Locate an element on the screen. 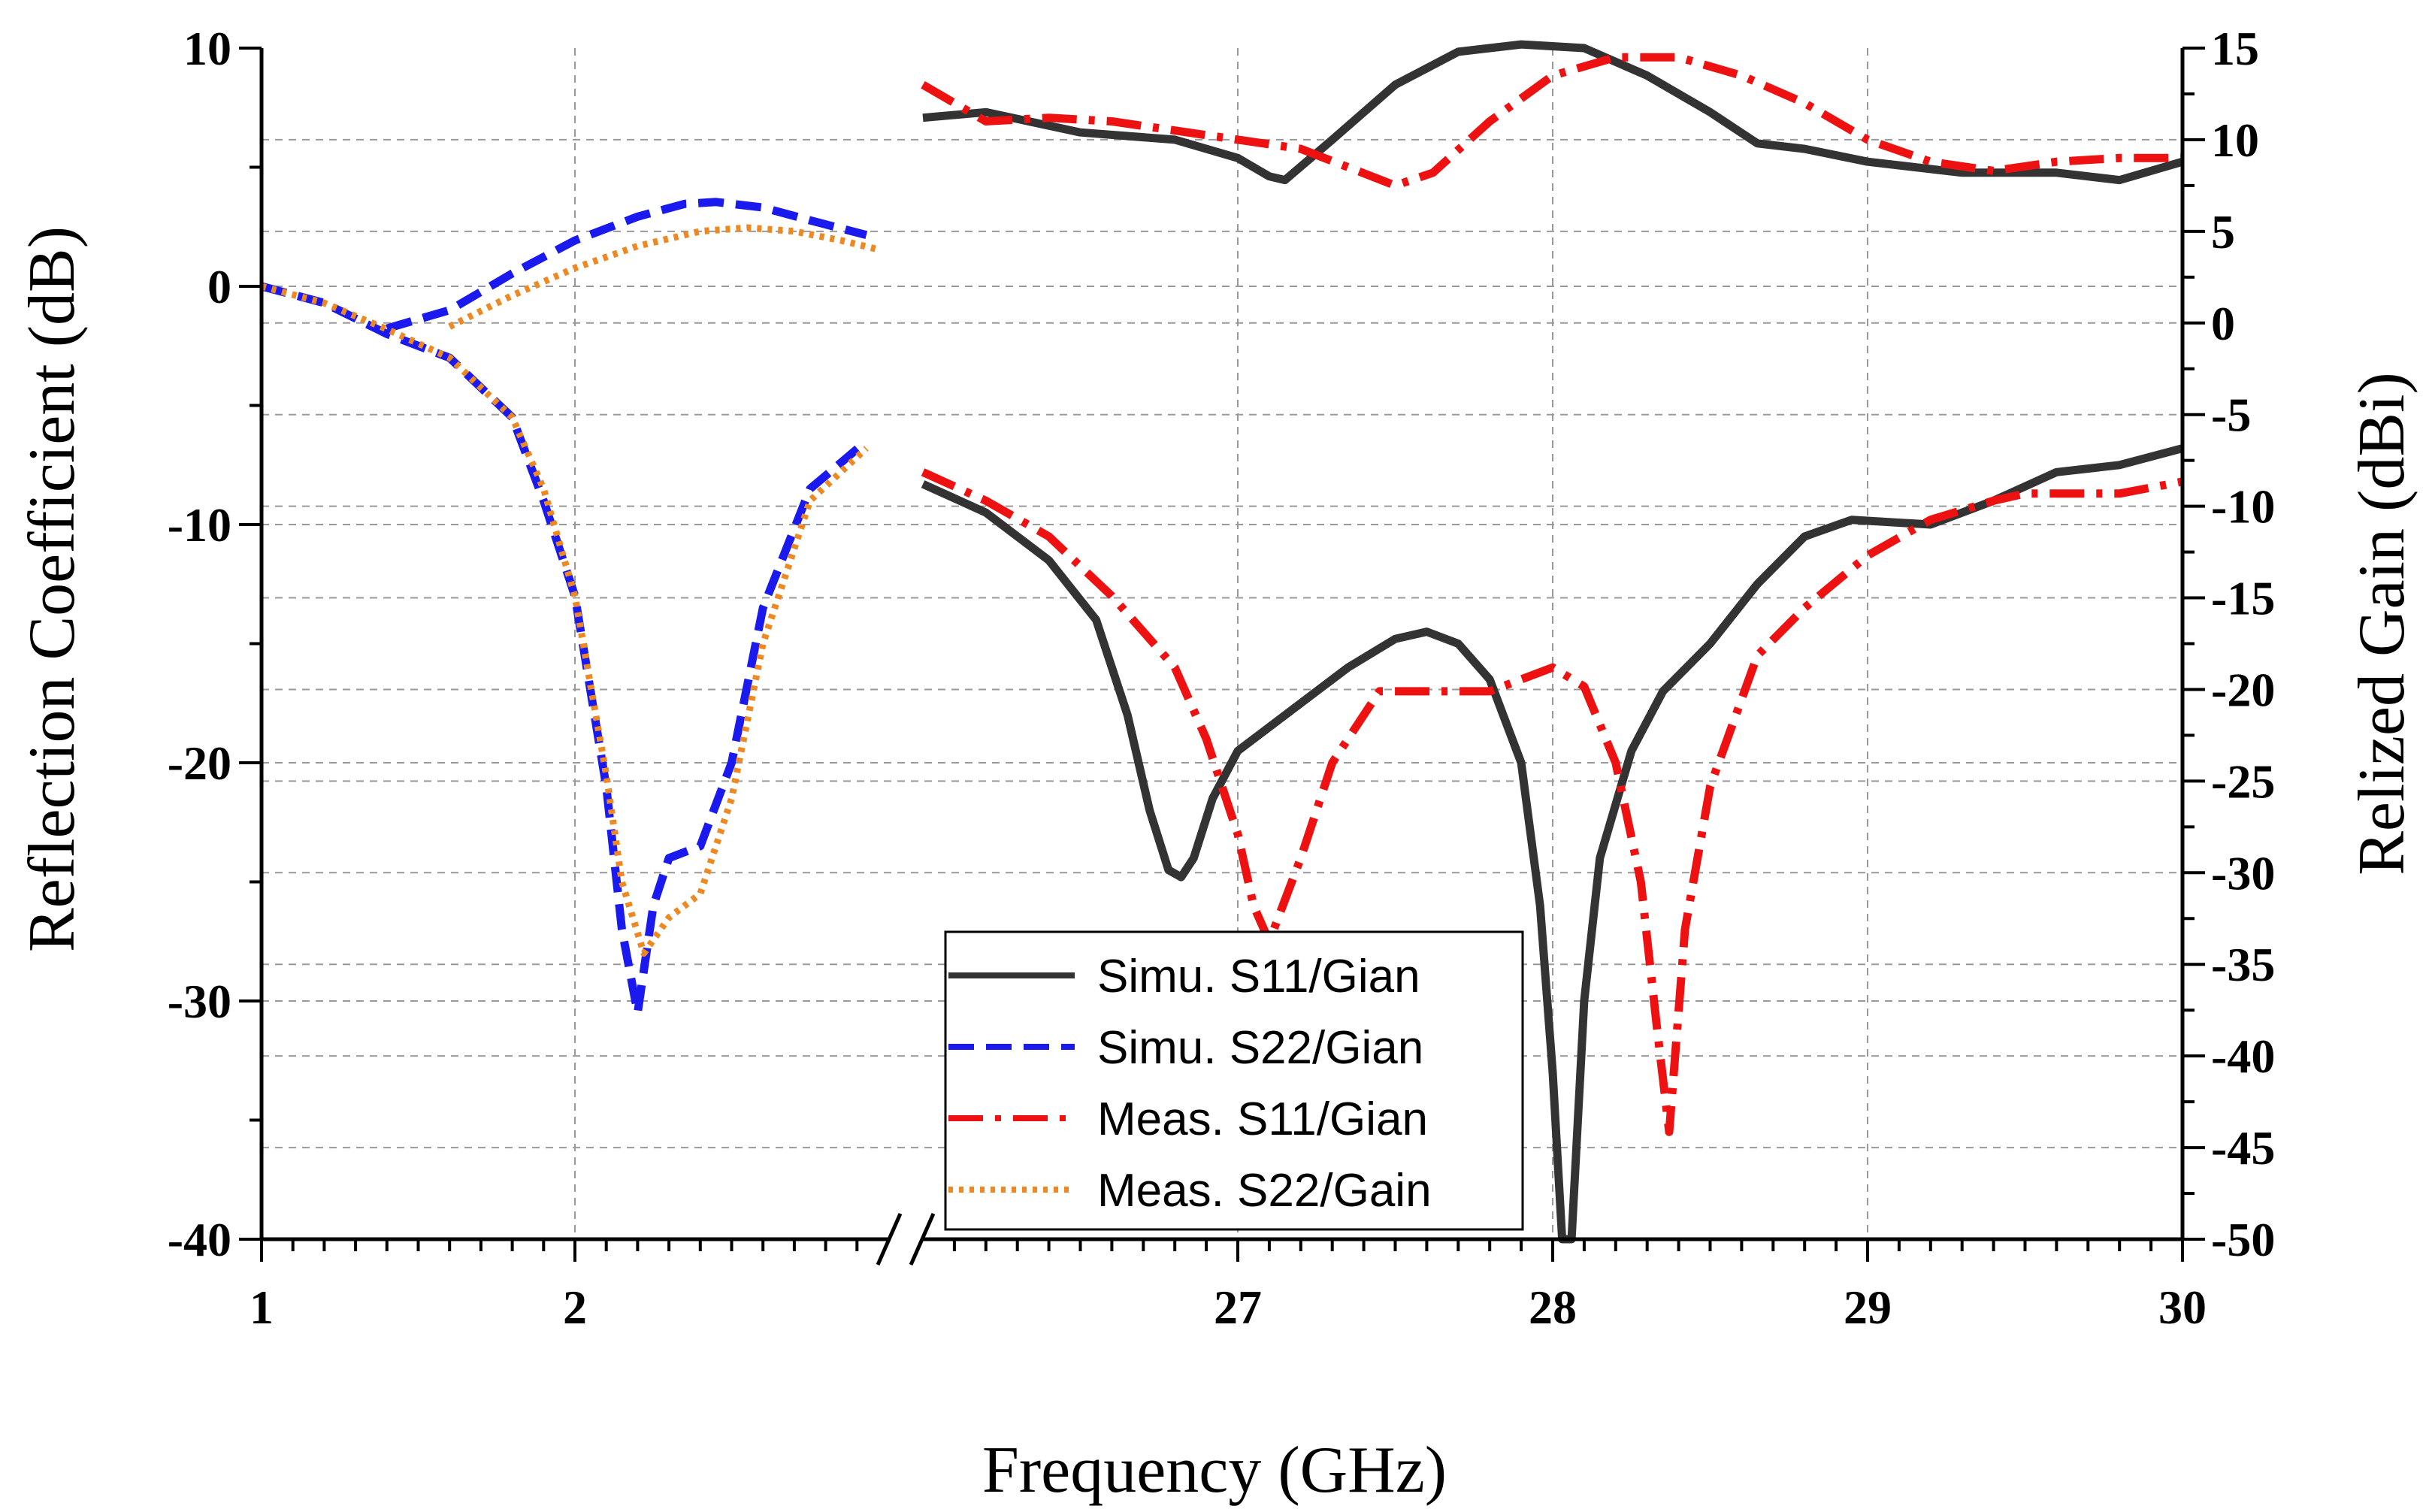 The height and width of the screenshot is (1512, 2432). y-right-tick-label: -20 is located at coordinates (2243, 689).